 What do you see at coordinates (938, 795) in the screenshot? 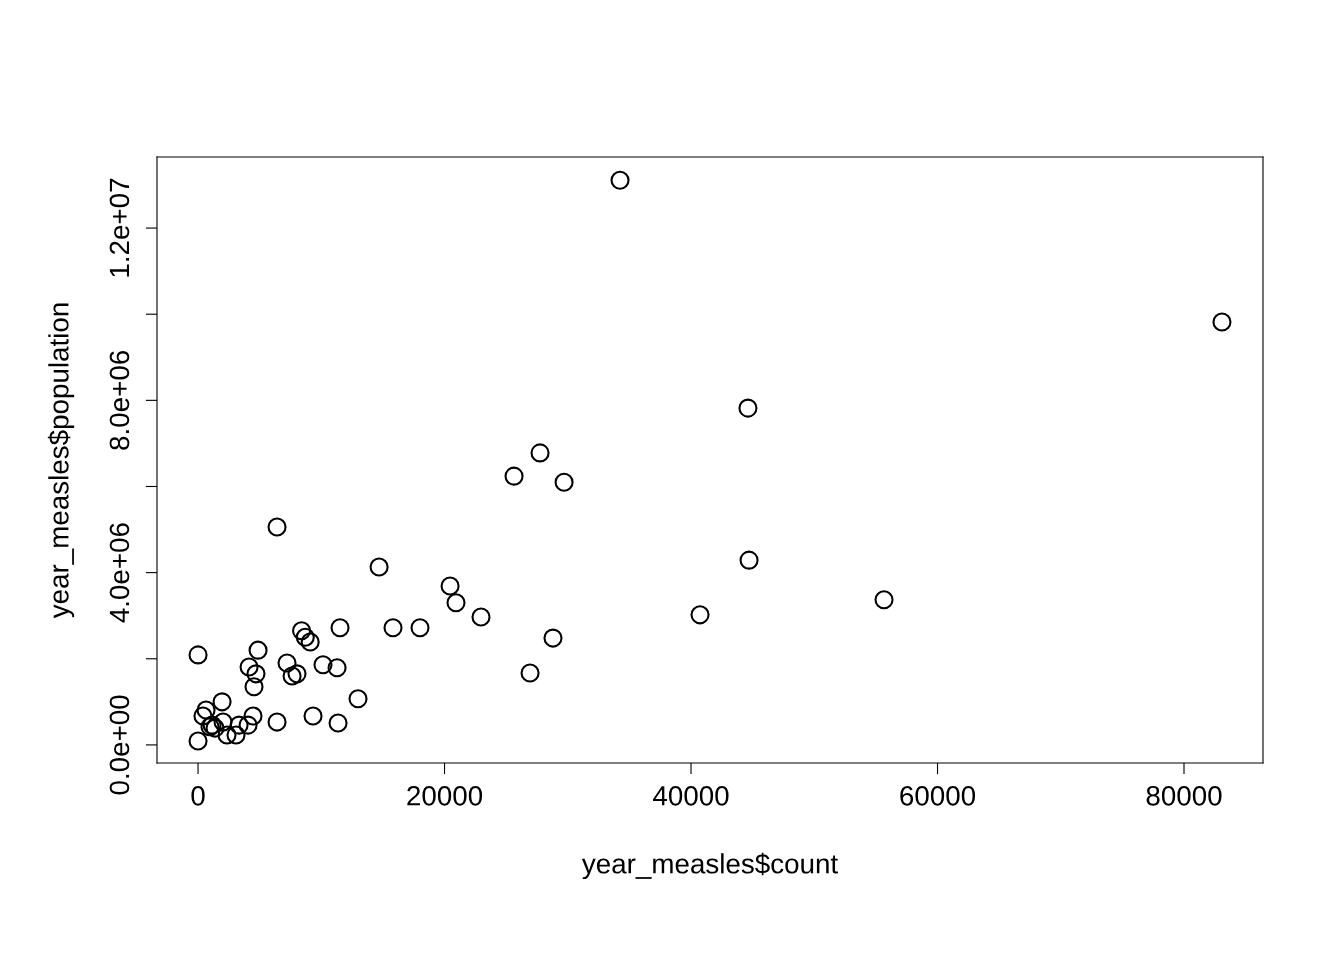
I see `x-tick-label: 60000` at bounding box center [938, 795].